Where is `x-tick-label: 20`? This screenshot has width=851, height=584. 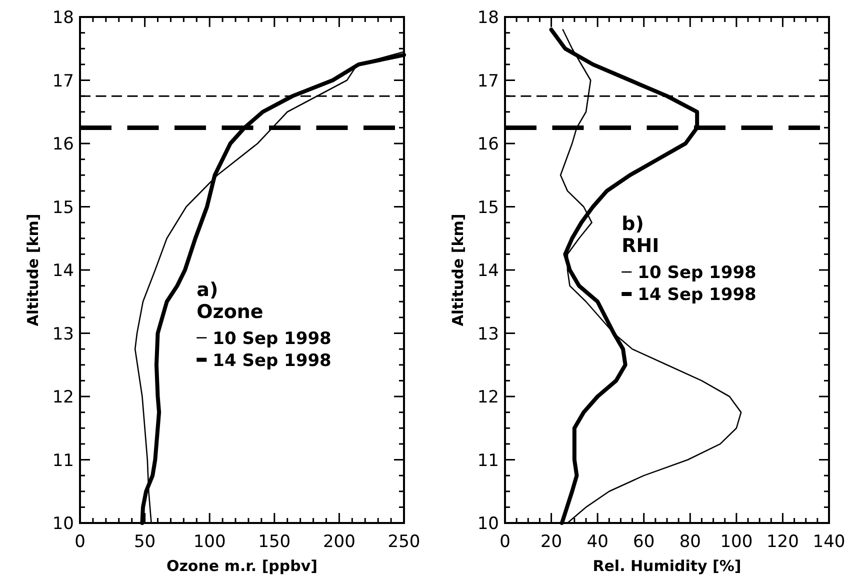 x-tick-label: 20 is located at coordinates (551, 542).